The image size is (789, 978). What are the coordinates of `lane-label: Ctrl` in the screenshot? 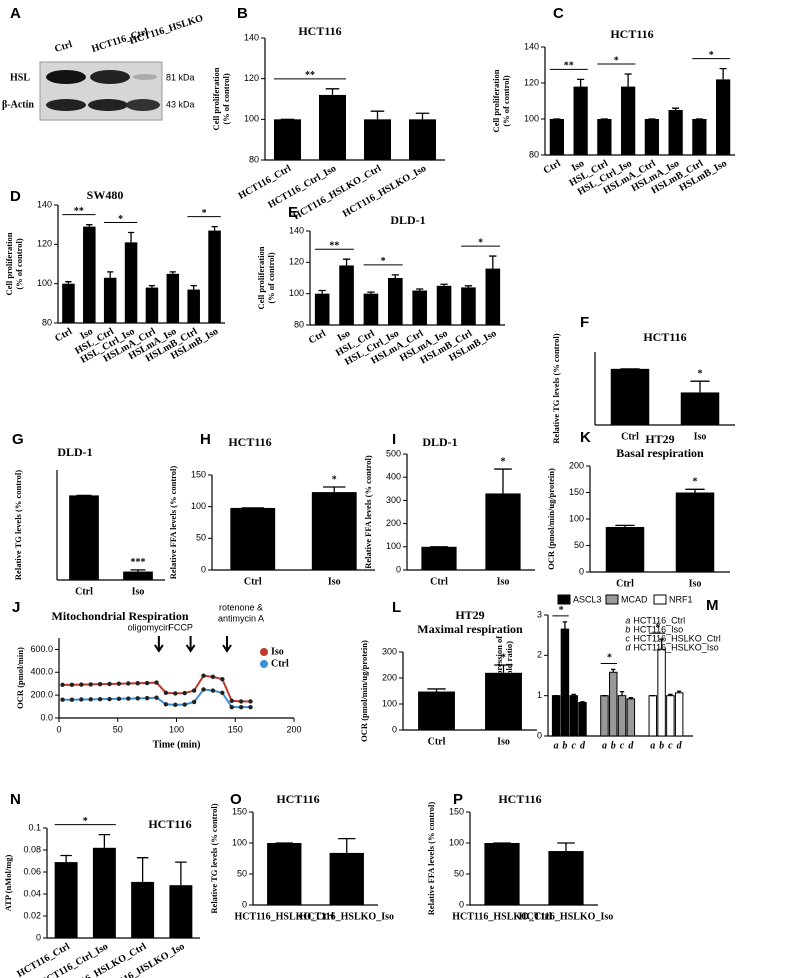 It's located at (63, 47).